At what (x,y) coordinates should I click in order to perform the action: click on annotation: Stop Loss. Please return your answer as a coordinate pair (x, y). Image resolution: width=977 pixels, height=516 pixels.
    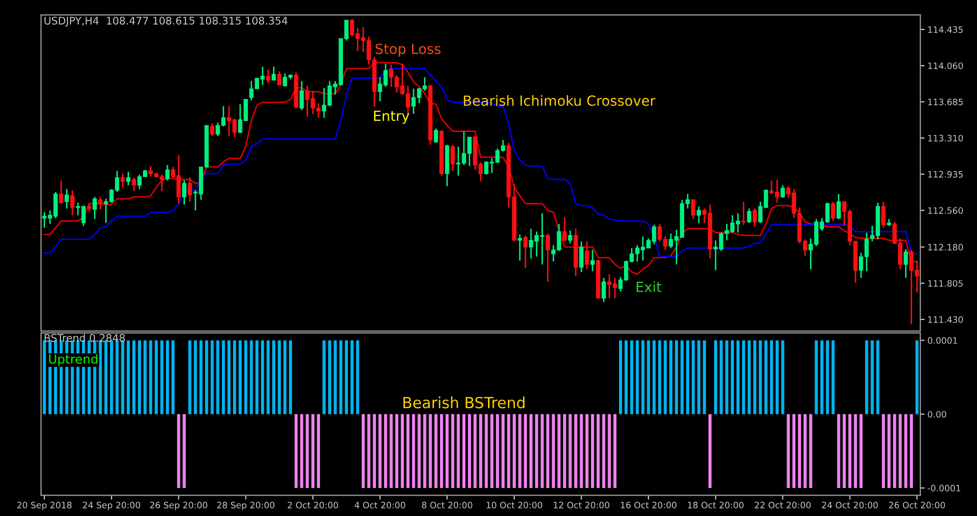
    Looking at the image, I should click on (408, 50).